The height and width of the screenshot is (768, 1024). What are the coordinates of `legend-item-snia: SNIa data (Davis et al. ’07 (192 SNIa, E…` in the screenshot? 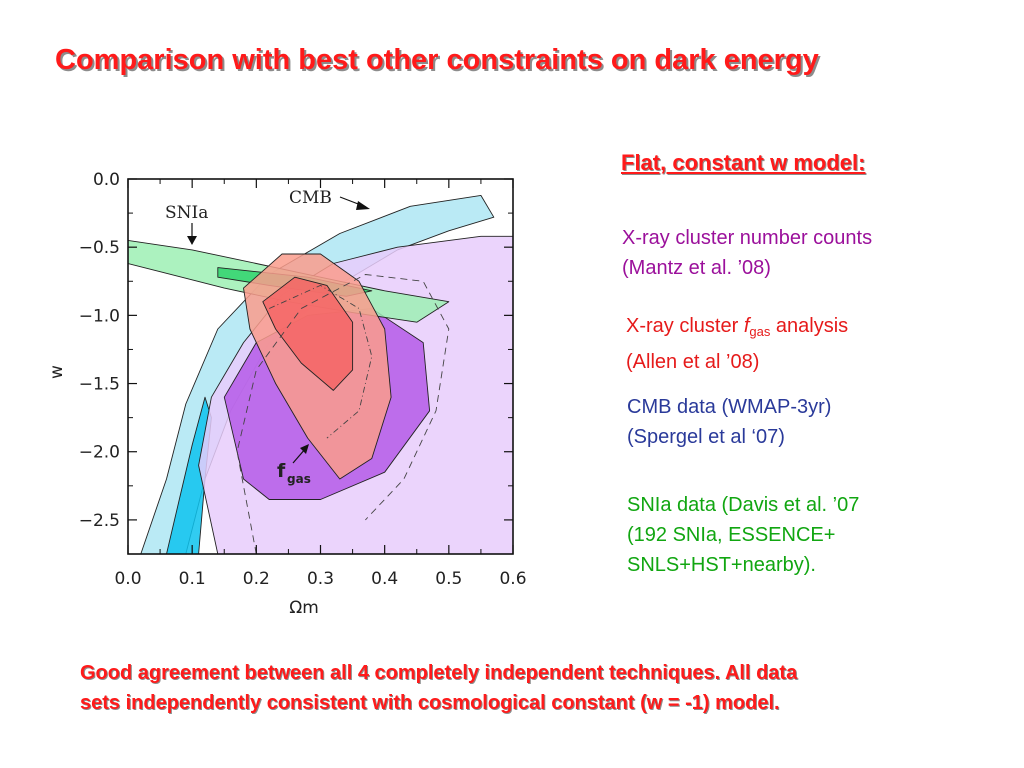 It's located at (743, 535).